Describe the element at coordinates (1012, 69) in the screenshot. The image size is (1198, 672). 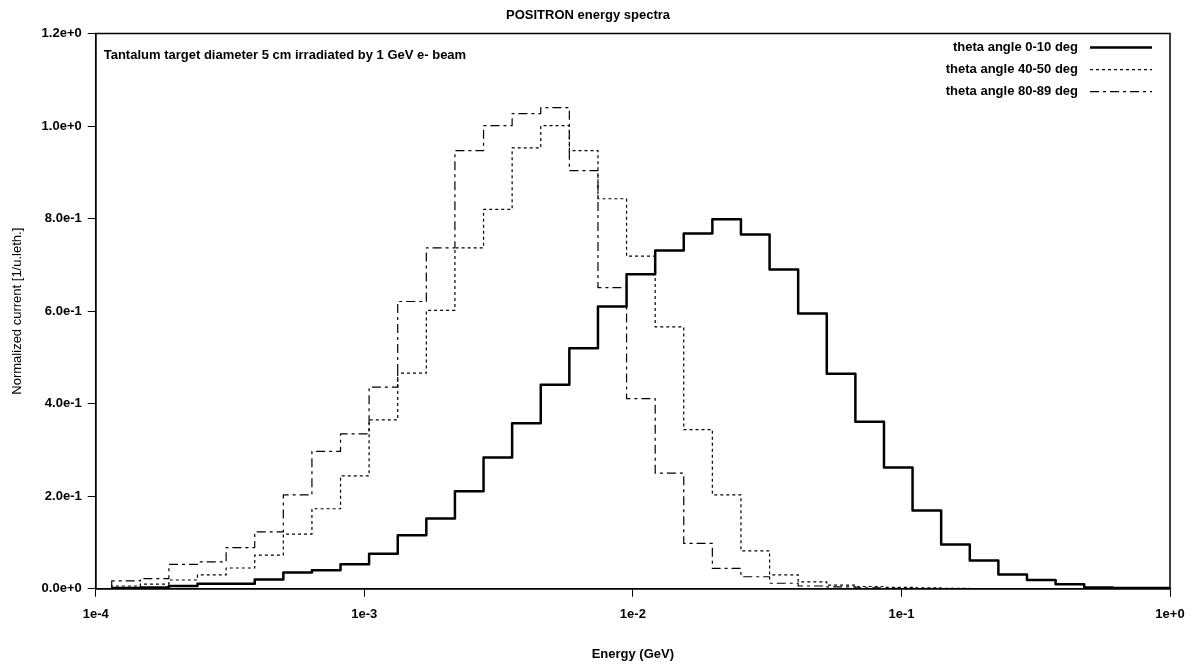
I see `legend-label: theta angle 40-50 deg` at that location.